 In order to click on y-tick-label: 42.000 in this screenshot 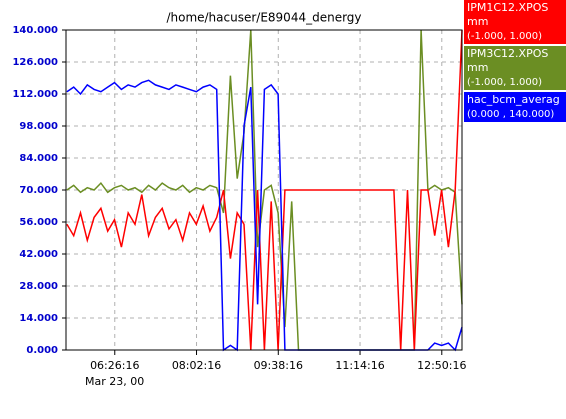, I will do `click(38, 254)`.